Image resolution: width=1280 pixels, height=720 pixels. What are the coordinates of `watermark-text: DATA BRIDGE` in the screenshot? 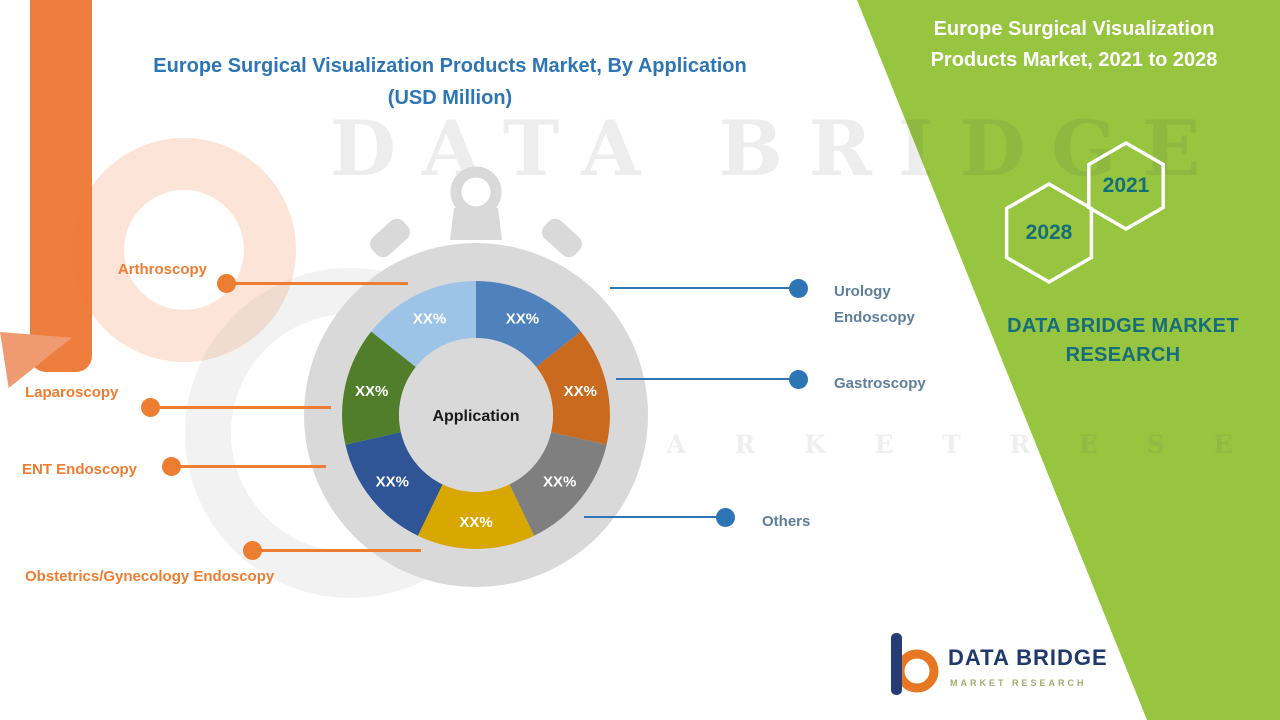 It's located at (778, 148).